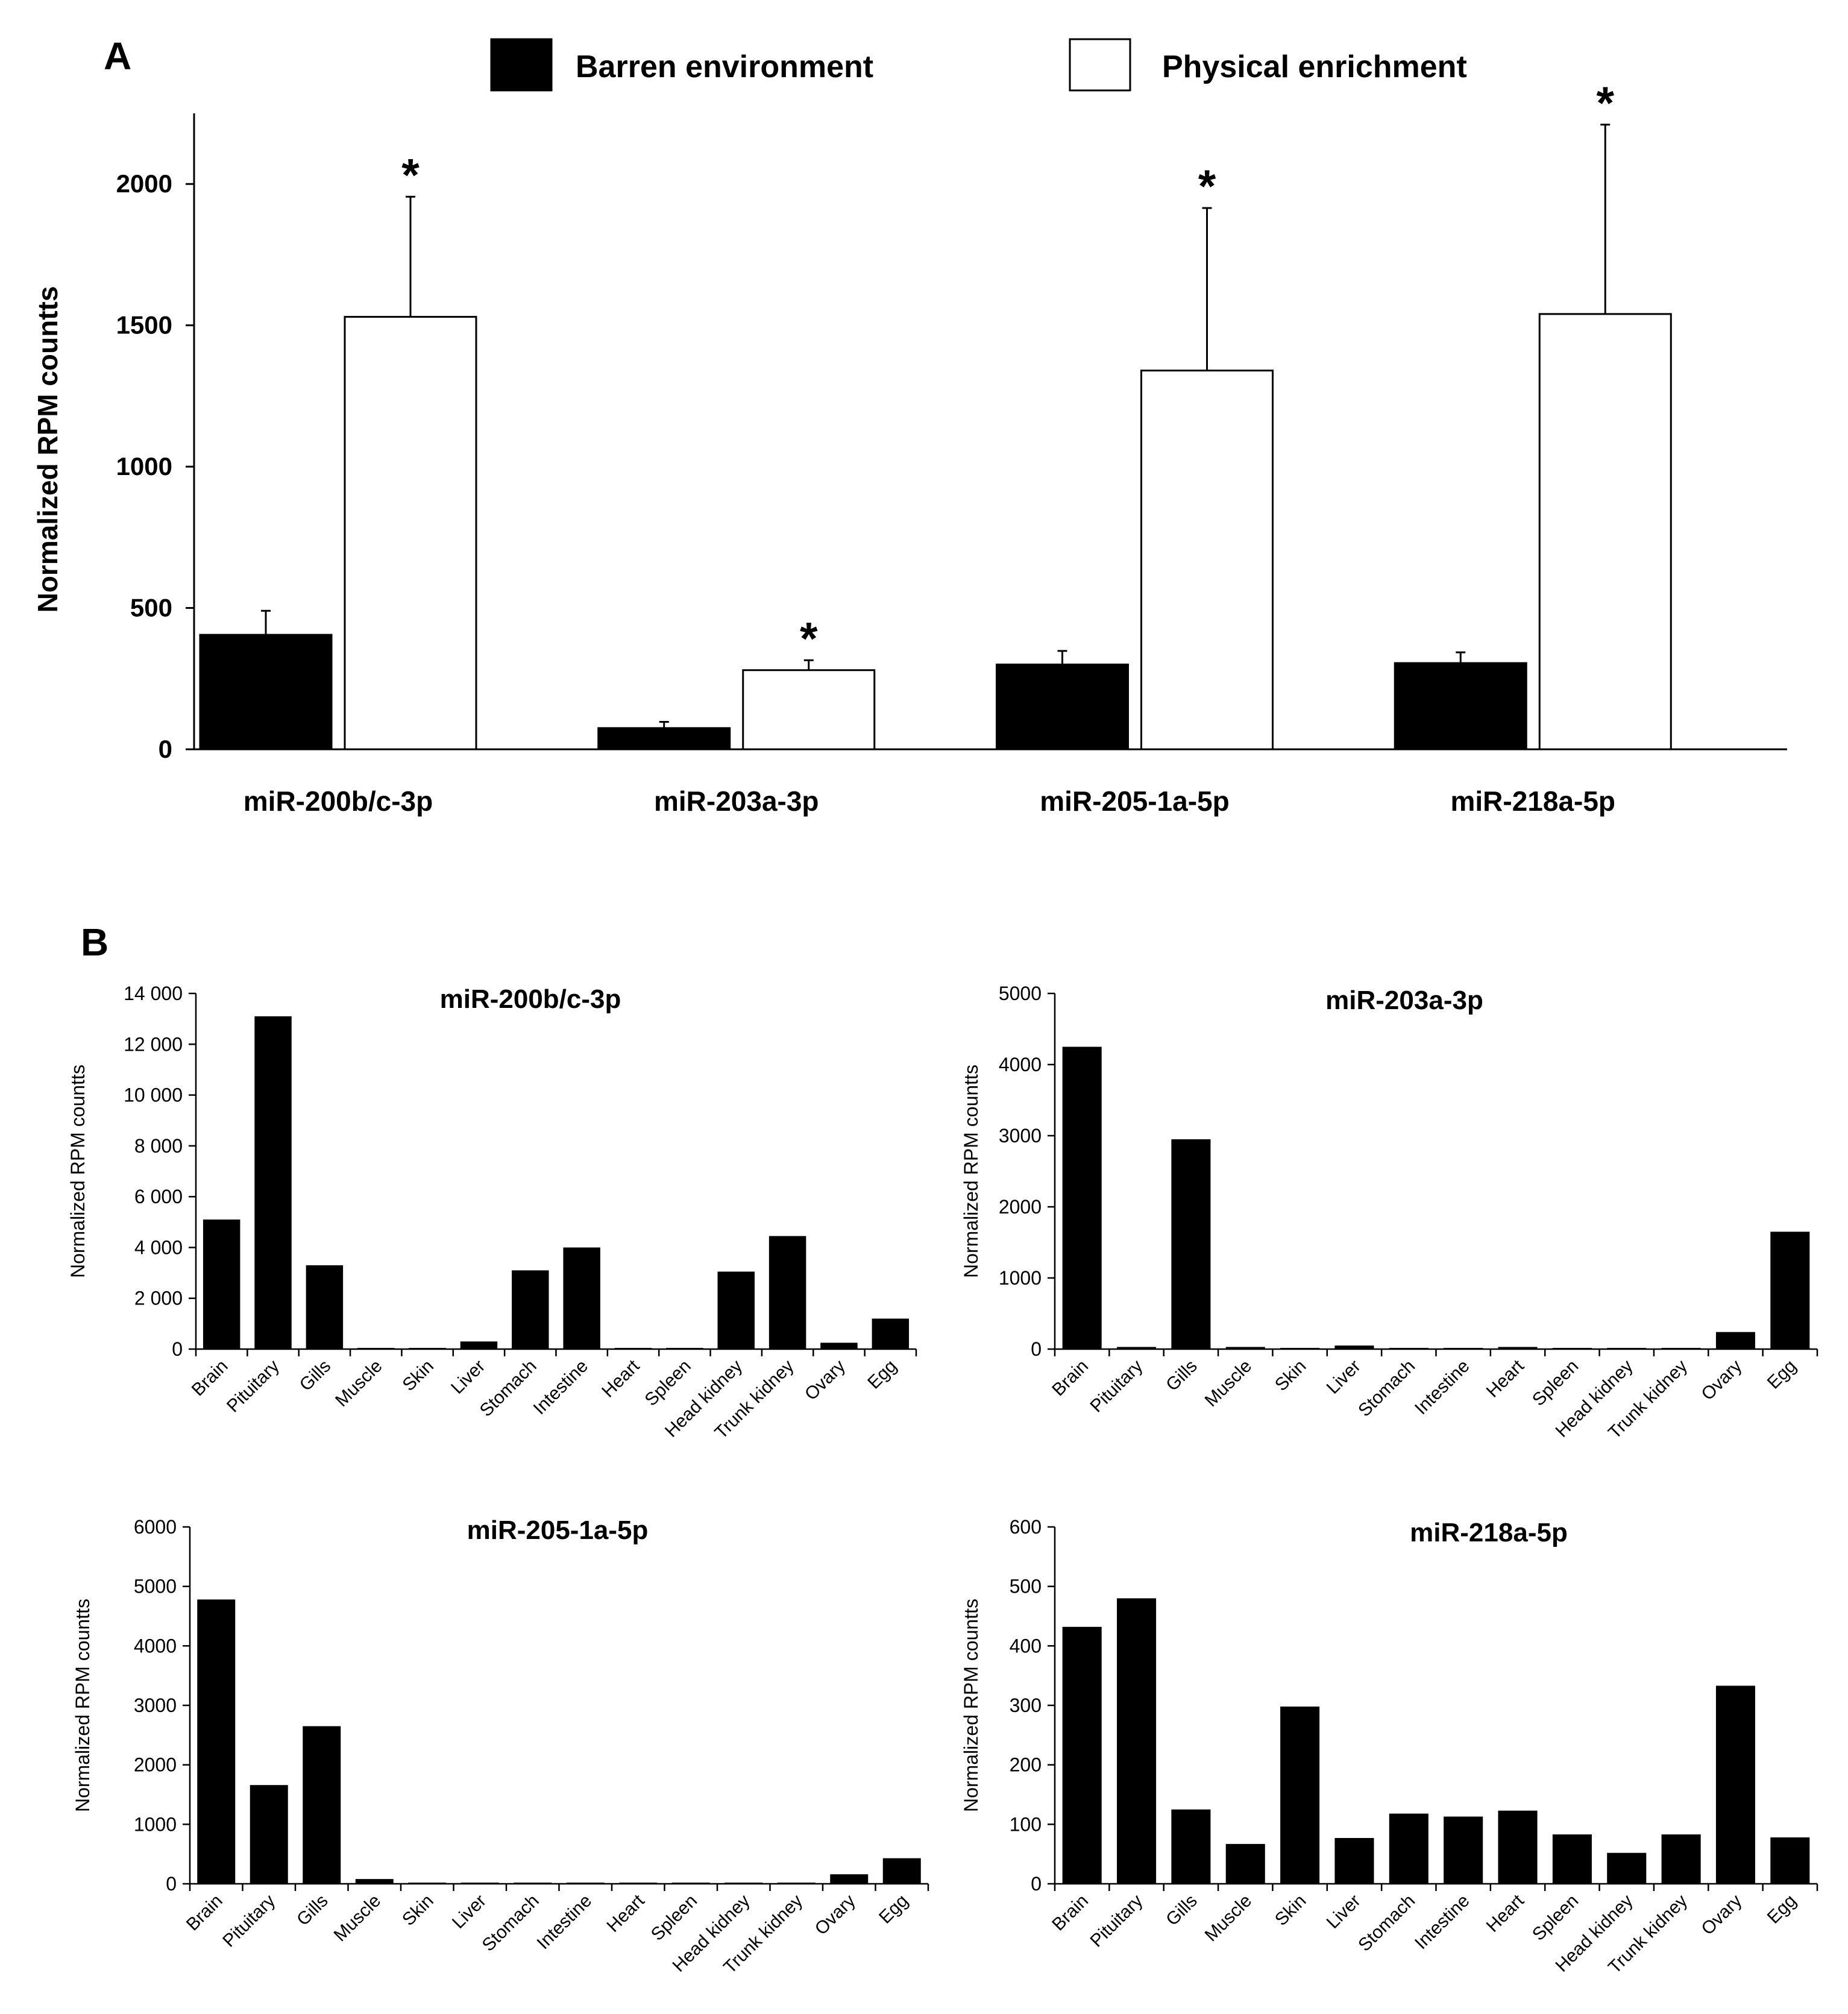 The width and height of the screenshot is (1848, 2014). Describe the element at coordinates (155, 1824) in the screenshot. I see `y-tick-label: 1000` at that location.